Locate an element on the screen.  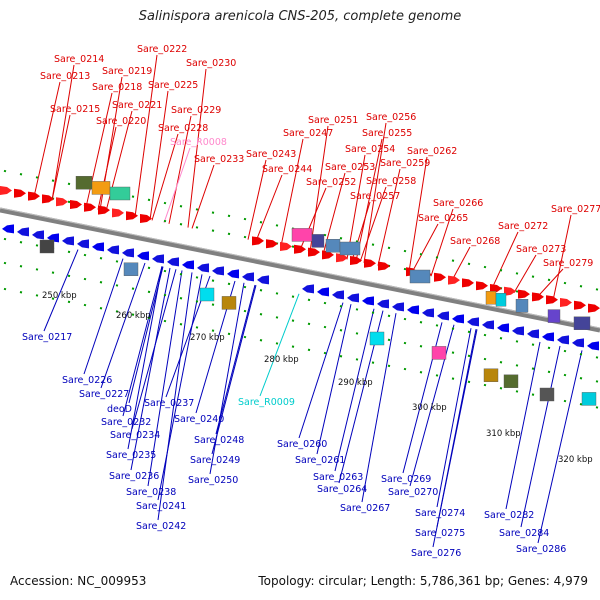
forward-gene-label: Sare_0265 is located at coordinates (443, 218).